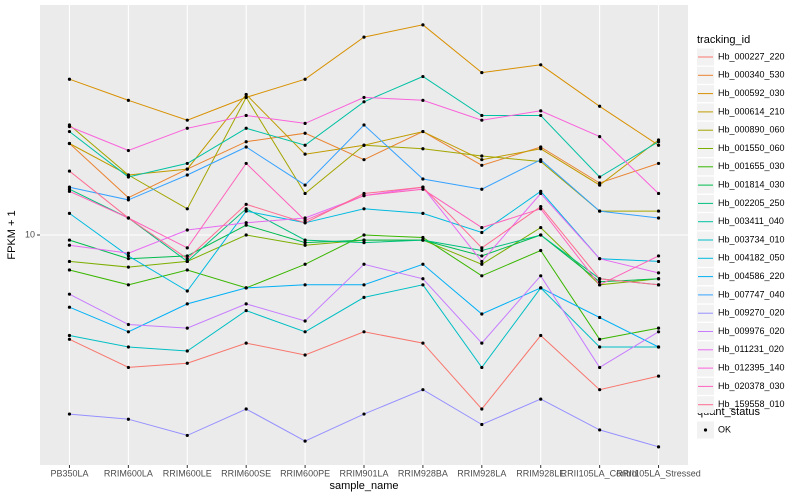  Describe the element at coordinates (363, 486) in the screenshot. I see `x-axis-title: sample_name` at that location.